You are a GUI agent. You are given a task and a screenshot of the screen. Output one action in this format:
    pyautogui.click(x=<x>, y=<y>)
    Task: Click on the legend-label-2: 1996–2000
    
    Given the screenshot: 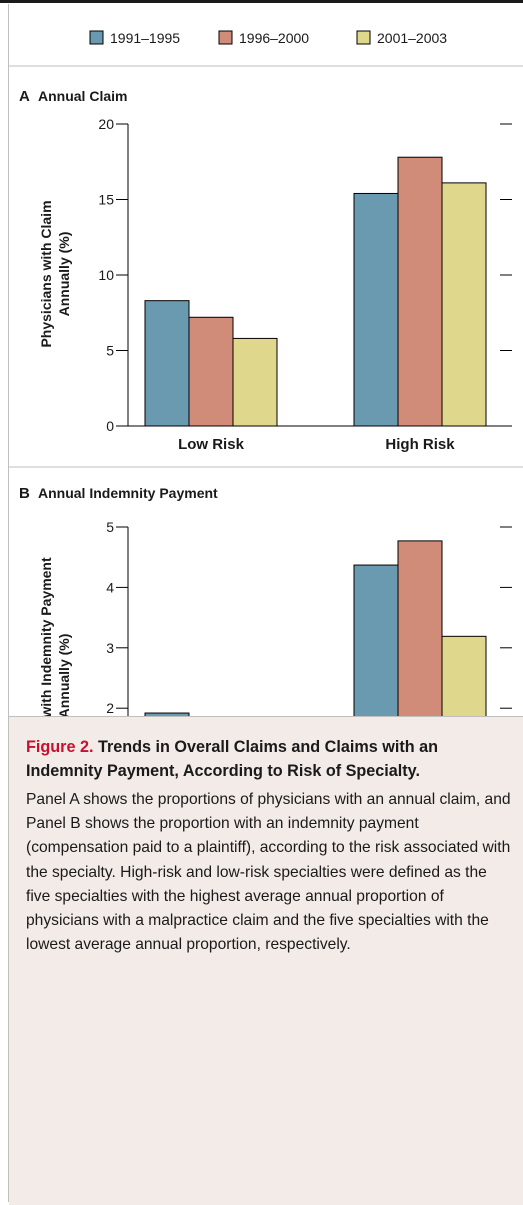 What is the action you would take?
    pyautogui.click(x=274, y=38)
    